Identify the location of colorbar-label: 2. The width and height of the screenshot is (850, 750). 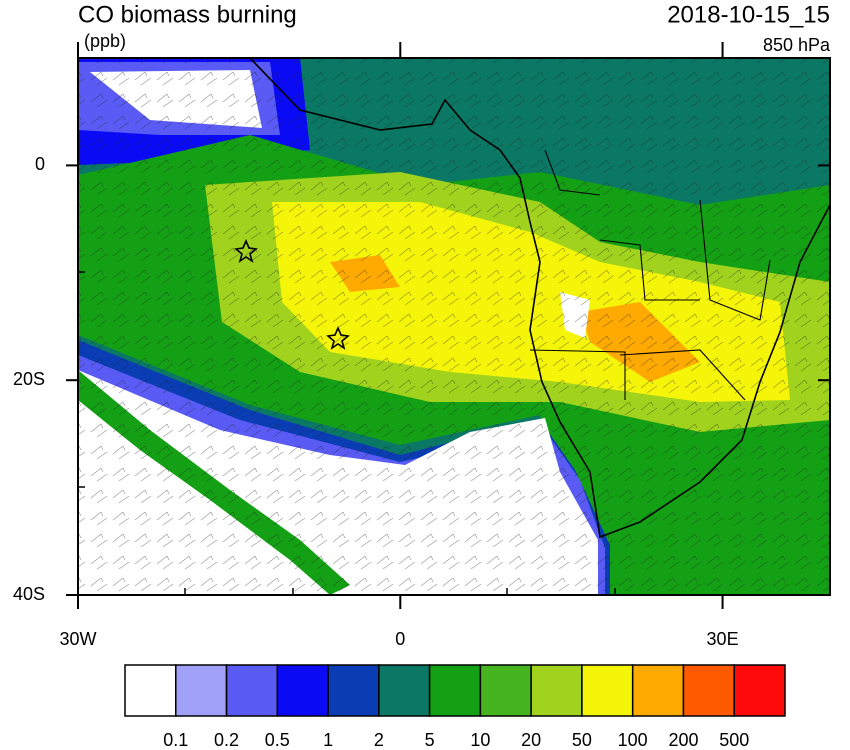
(379, 740).